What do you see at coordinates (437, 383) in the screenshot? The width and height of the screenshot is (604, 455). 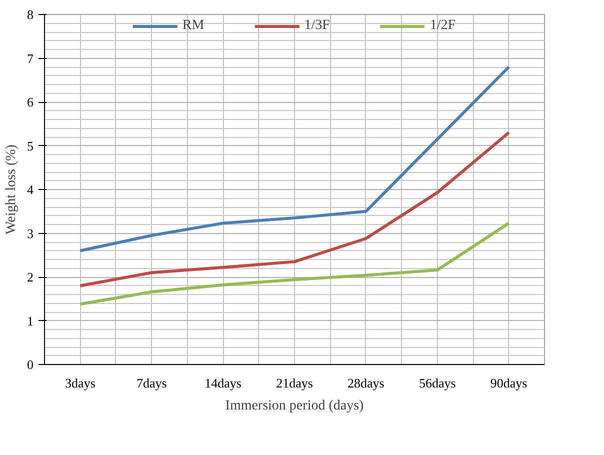 I see `x-tick-label: 56days` at bounding box center [437, 383].